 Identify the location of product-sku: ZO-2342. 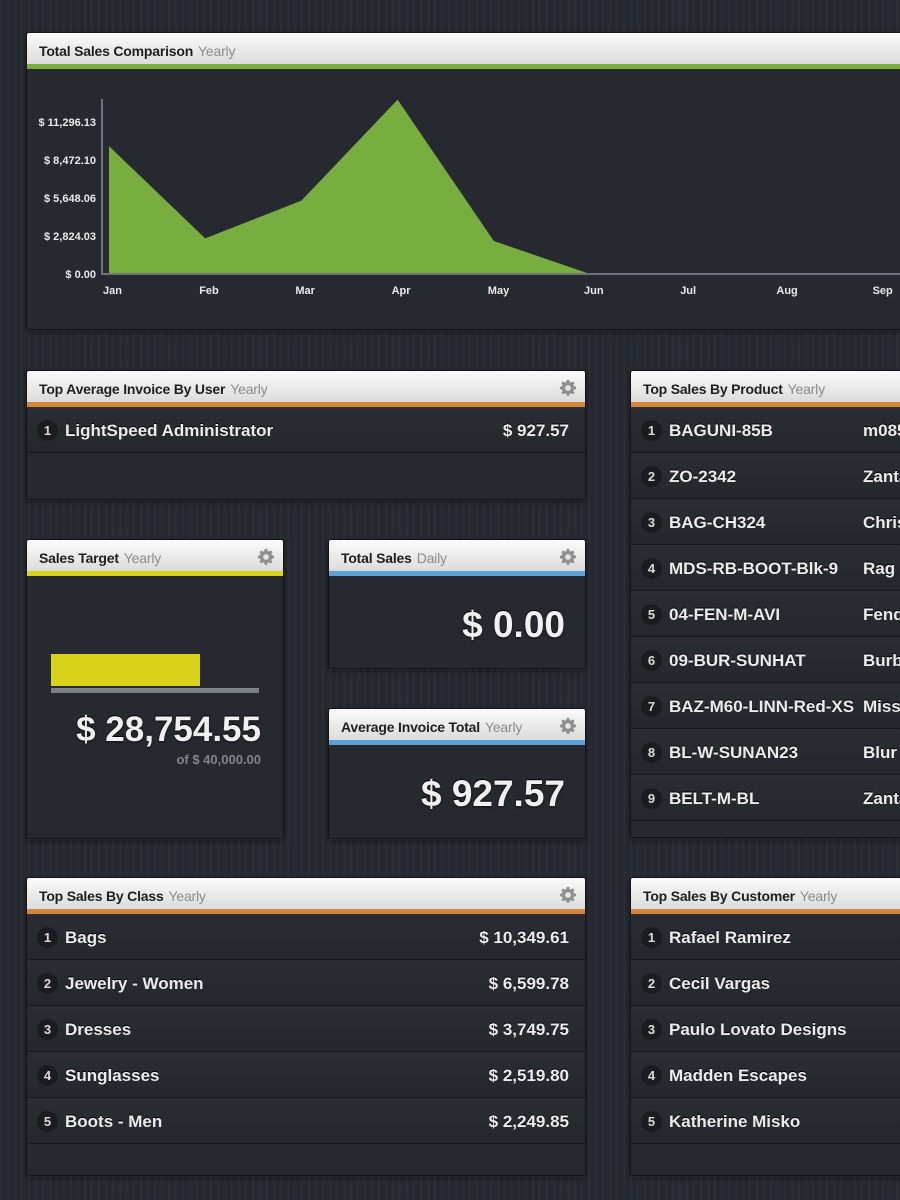
(703, 476).